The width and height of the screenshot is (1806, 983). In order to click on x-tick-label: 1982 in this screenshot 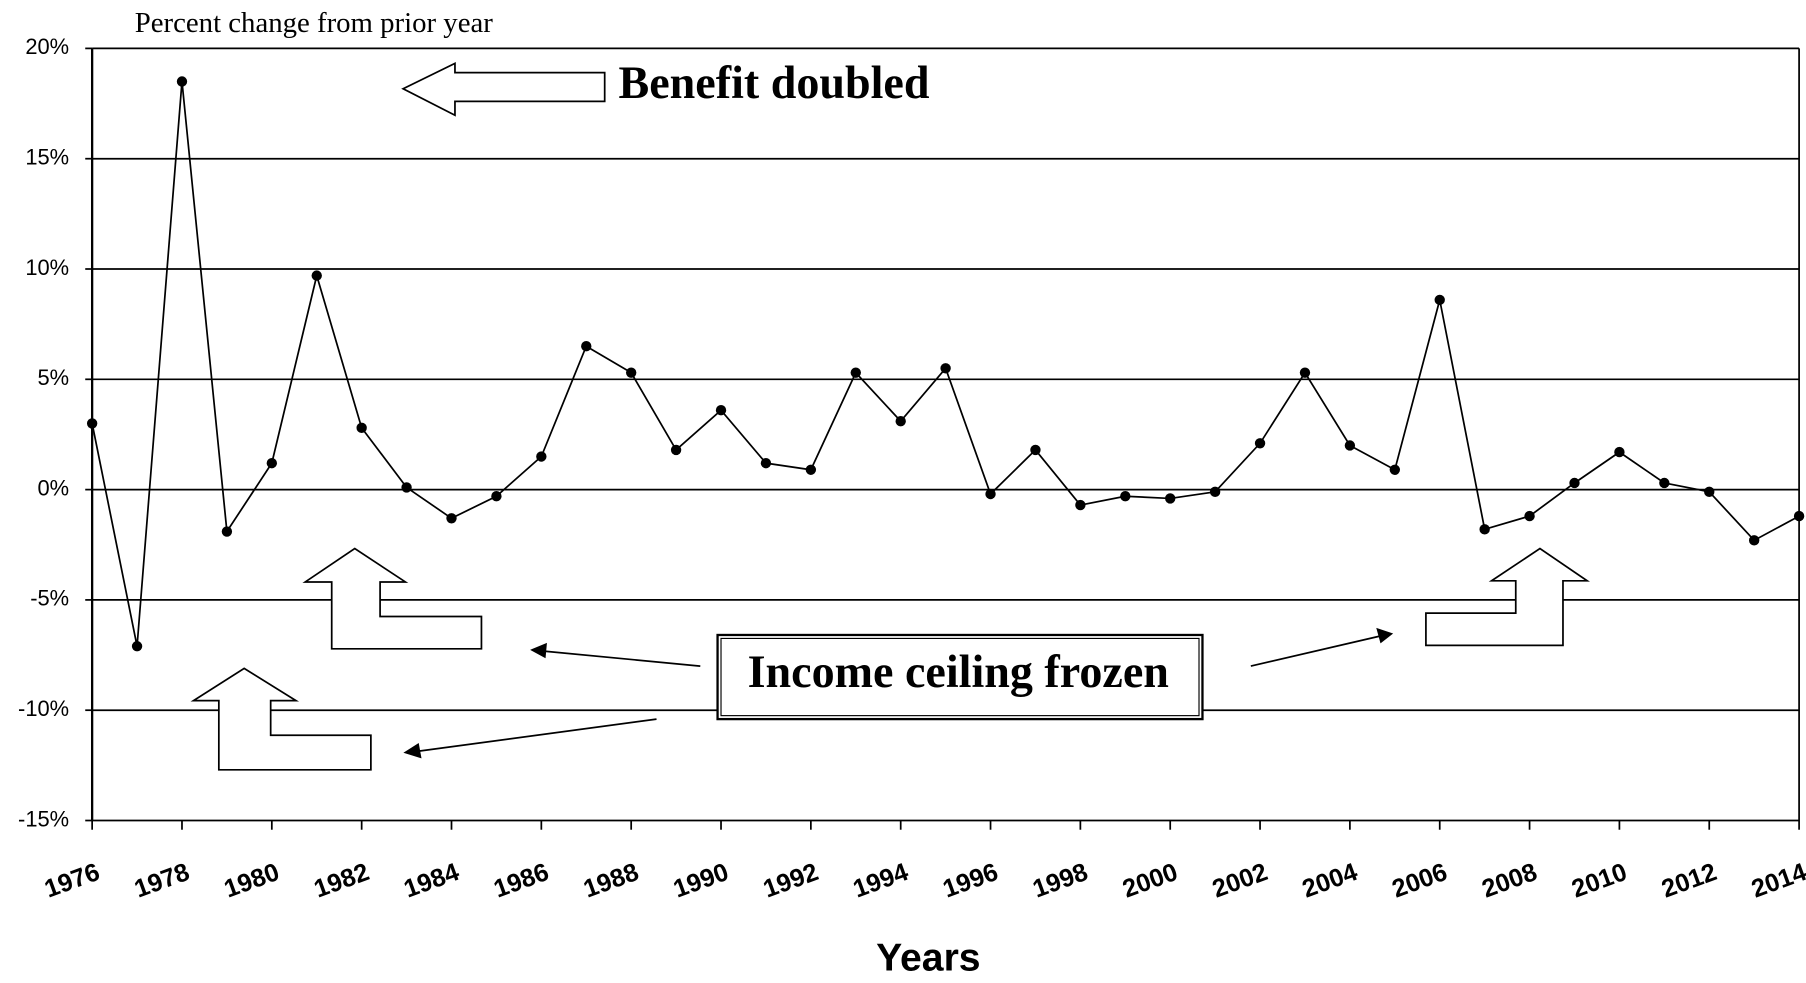, I will do `click(341, 881)`.